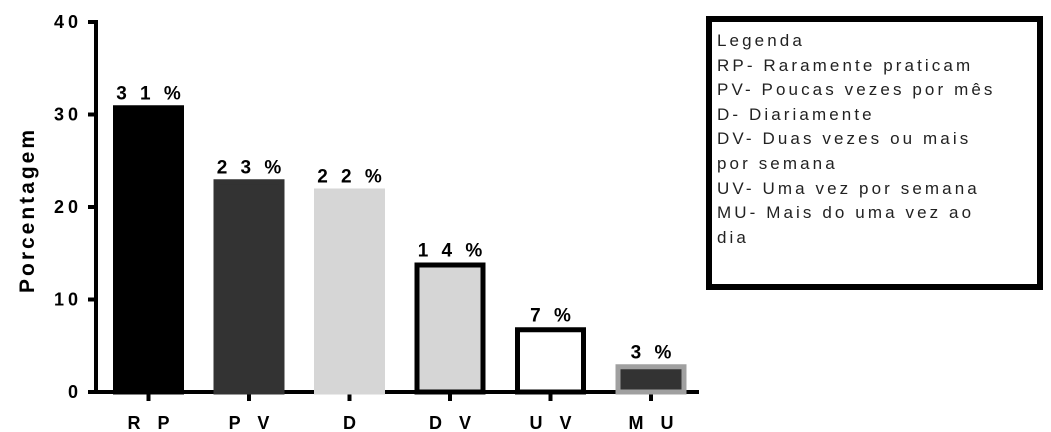  I want to click on legend-line: dia, so click(733, 237).